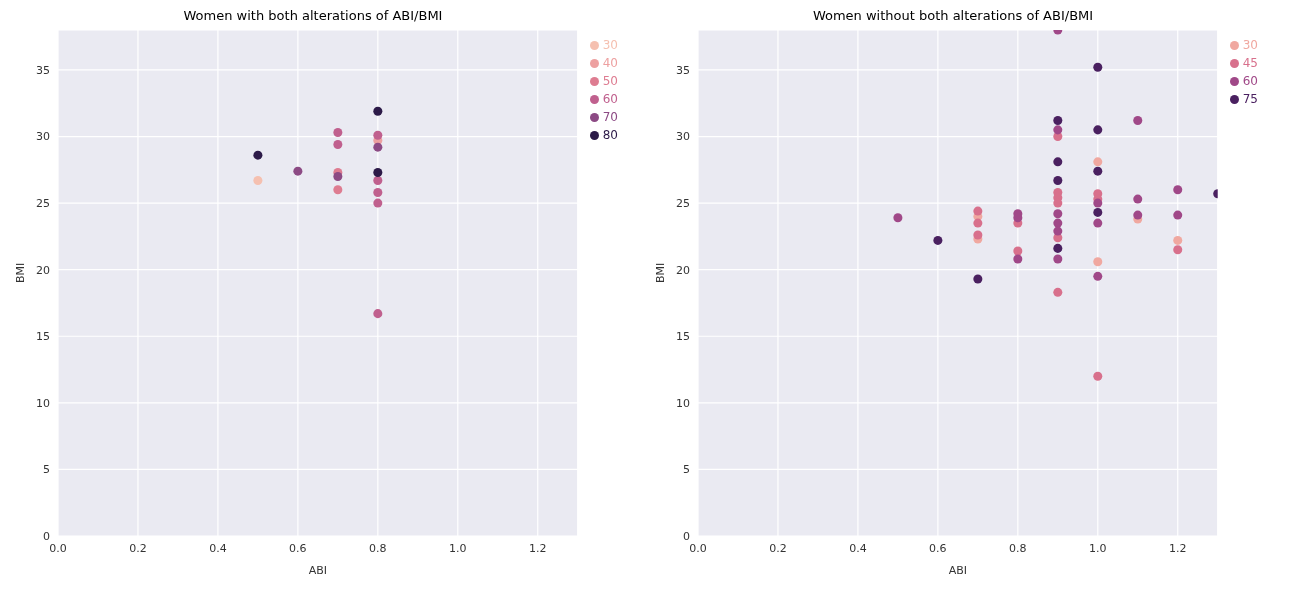 This screenshot has width=1293, height=593. I want to click on chart-title: Women without both alterations of ABI/BMI, so click(953, 16).